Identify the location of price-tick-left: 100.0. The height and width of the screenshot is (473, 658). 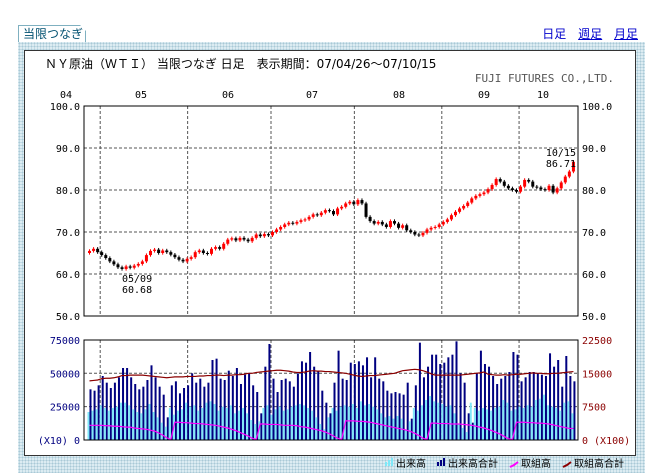
(65, 107).